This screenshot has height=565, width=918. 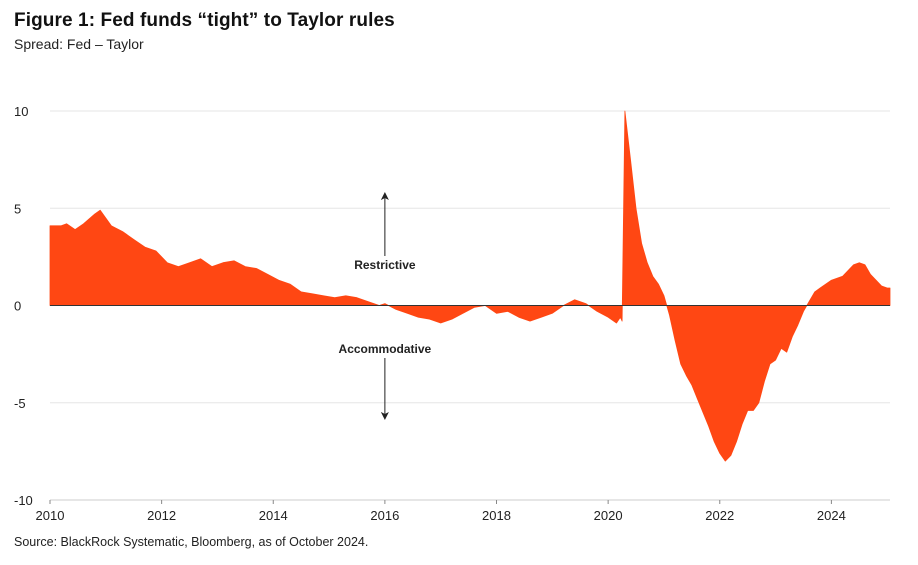 What do you see at coordinates (384, 515) in the screenshot?
I see `x-tick-label: 2016` at bounding box center [384, 515].